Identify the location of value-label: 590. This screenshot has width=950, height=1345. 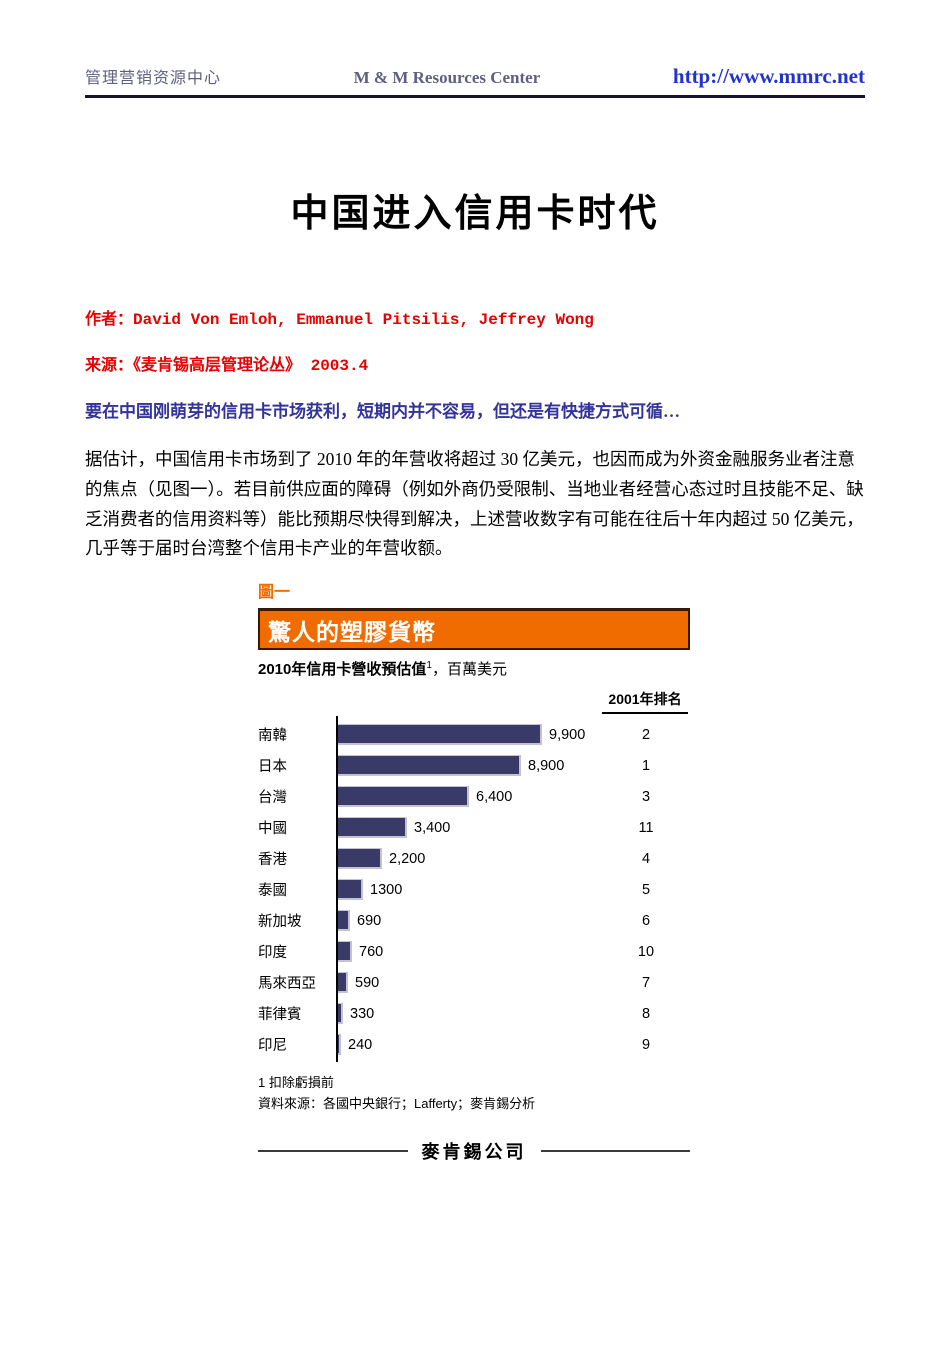
(367, 982).